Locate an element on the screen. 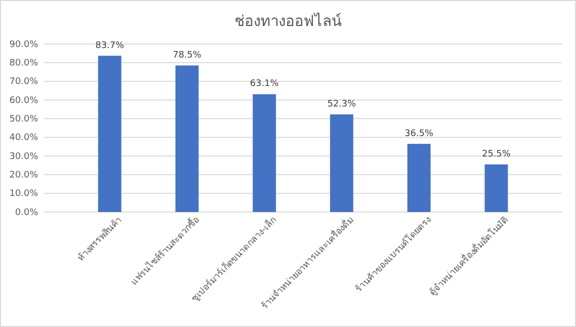 Image resolution: width=576 pixels, height=327 pixels. chart-title: ช่องทางออฟไลน์ is located at coordinates (288, 21).